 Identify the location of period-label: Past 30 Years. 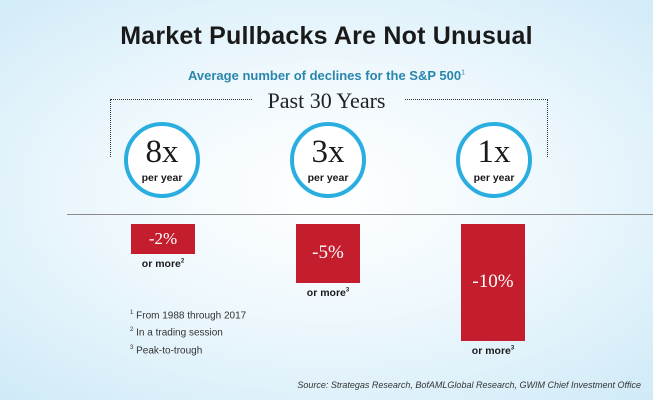
(326, 100).